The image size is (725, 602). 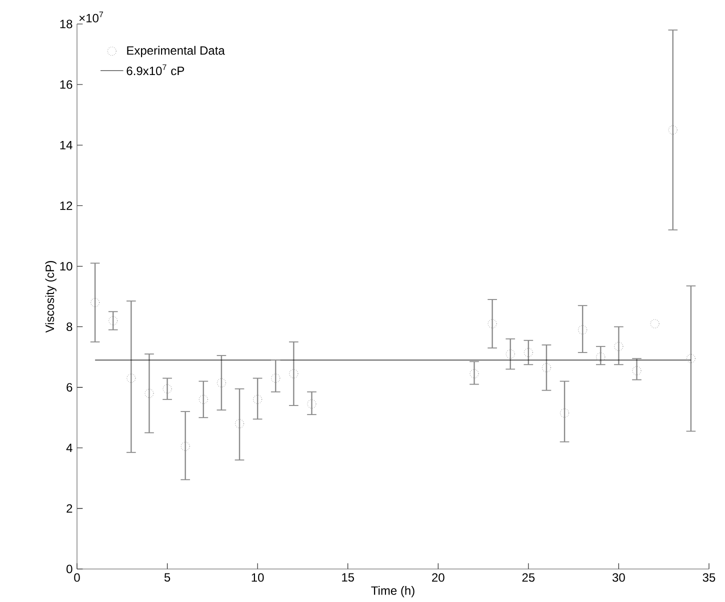 What do you see at coordinates (69, 327) in the screenshot?
I see `y-tick-label: 8` at bounding box center [69, 327].